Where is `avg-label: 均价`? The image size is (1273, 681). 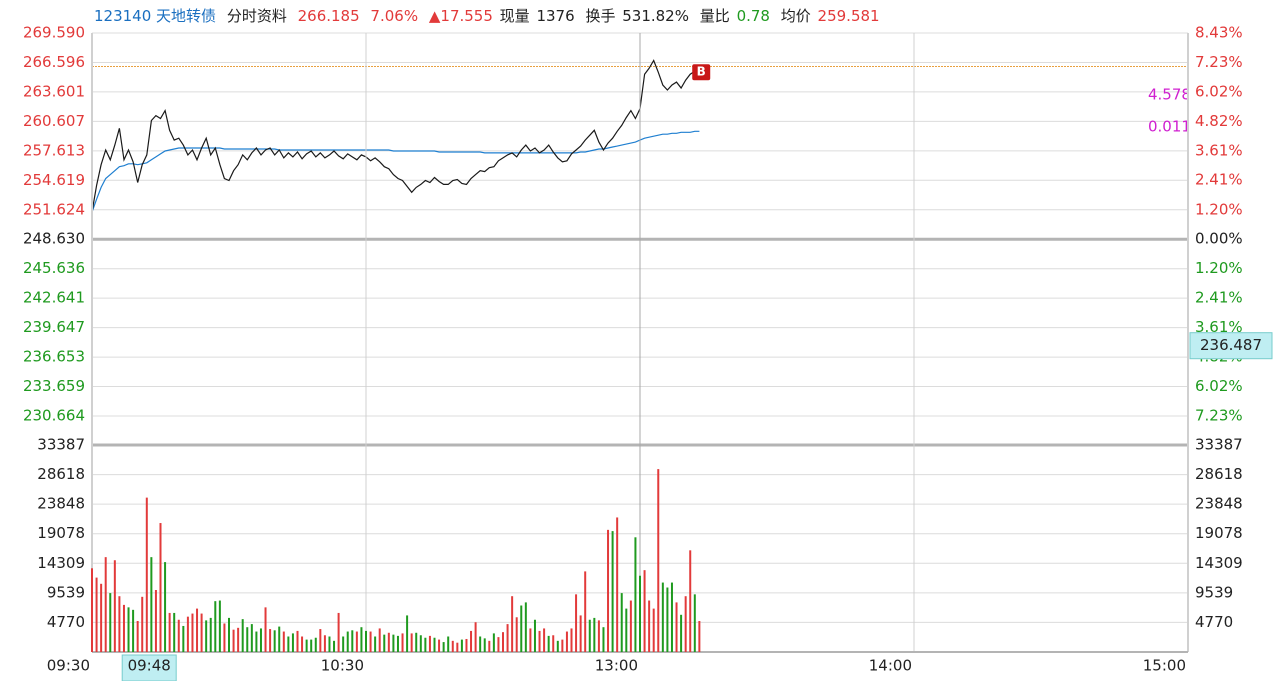
avg-label: 均价 is located at coordinates (795, 16).